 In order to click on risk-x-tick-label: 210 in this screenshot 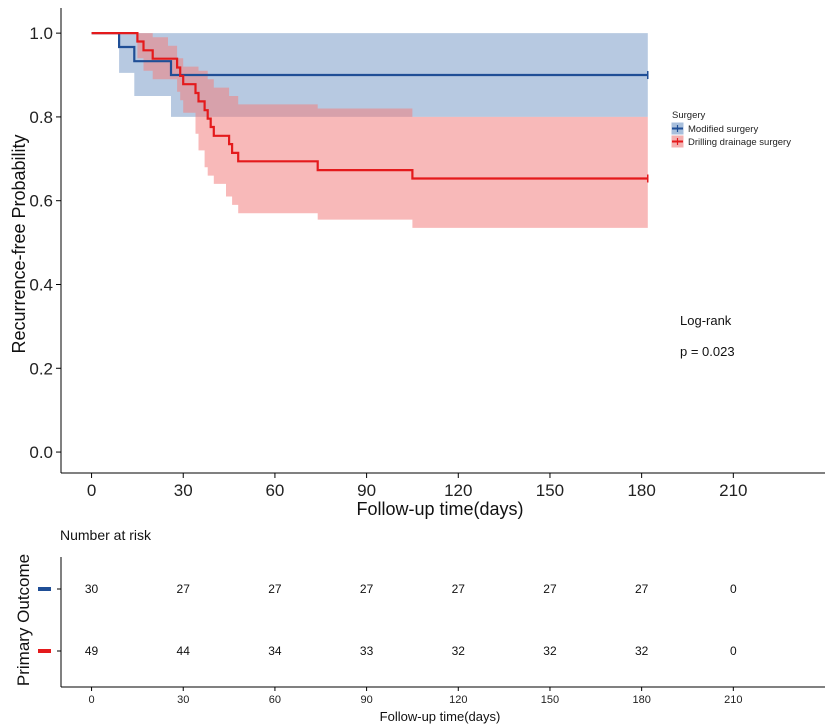, I will do `click(733, 700)`.